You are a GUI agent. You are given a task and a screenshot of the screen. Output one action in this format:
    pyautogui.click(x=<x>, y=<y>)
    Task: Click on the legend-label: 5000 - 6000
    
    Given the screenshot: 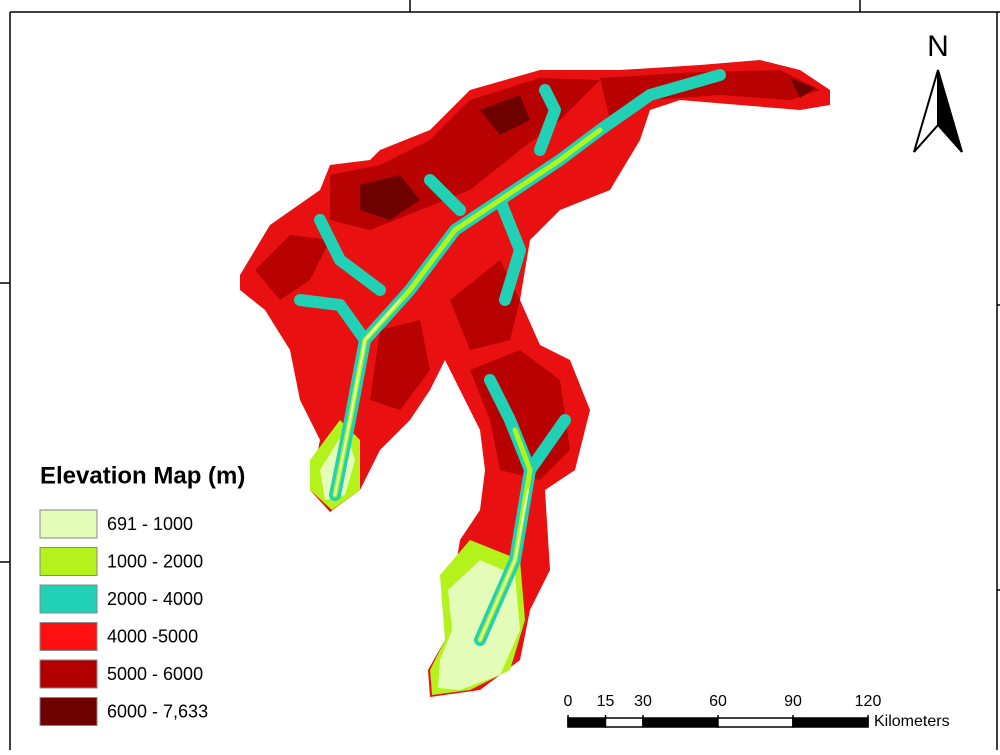 What is the action you would take?
    pyautogui.click(x=155, y=674)
    